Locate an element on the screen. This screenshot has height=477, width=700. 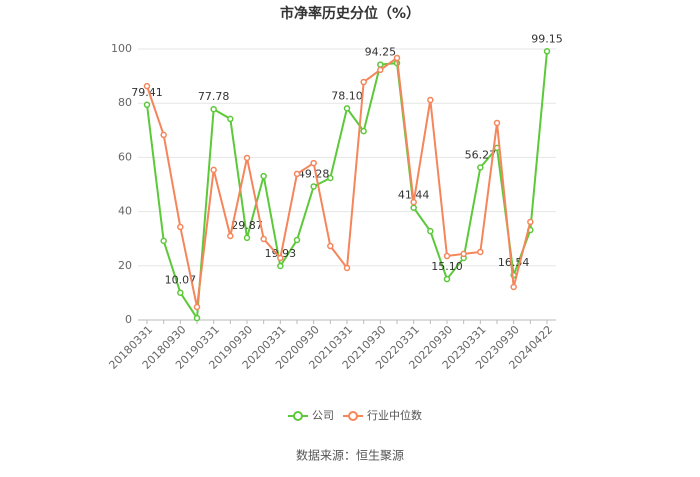
data-label: 29.87 is located at coordinates (247, 225).